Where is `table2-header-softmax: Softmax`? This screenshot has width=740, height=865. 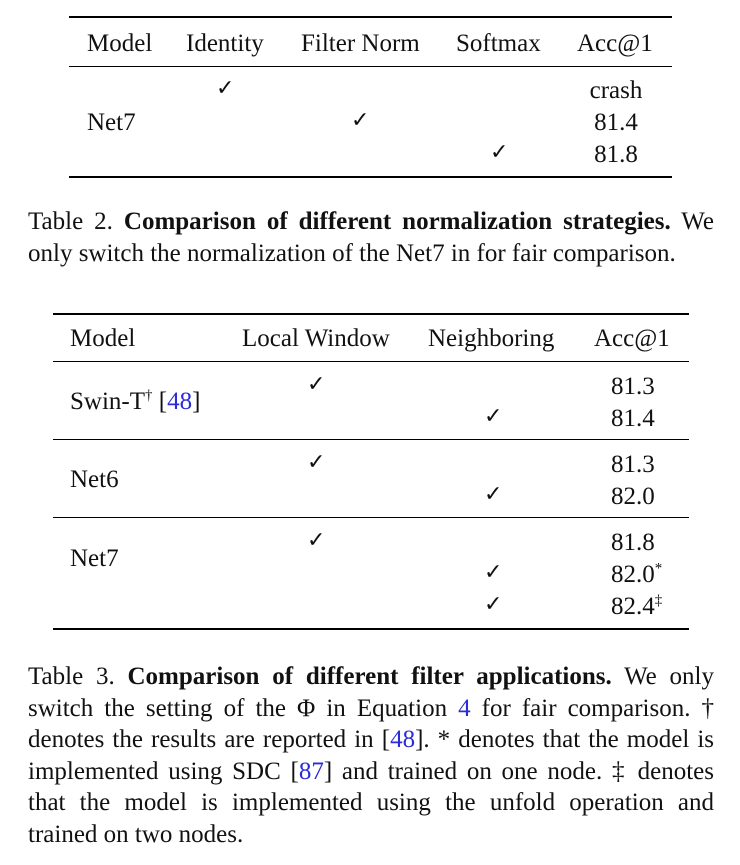
table2-header-softmax: Softmax is located at coordinates (498, 43).